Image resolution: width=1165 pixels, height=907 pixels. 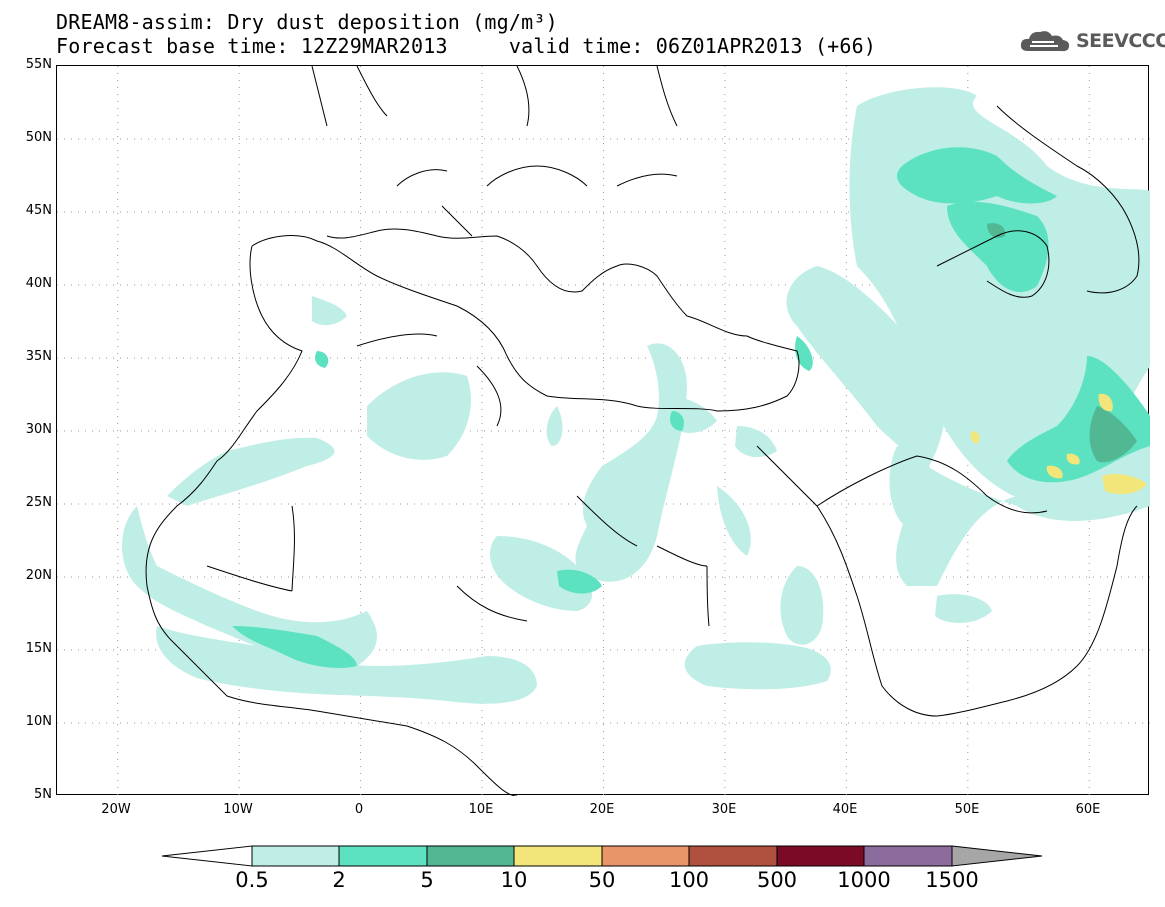 I want to click on seevccc-logo: SEEVCCC, so click(x=1091, y=41).